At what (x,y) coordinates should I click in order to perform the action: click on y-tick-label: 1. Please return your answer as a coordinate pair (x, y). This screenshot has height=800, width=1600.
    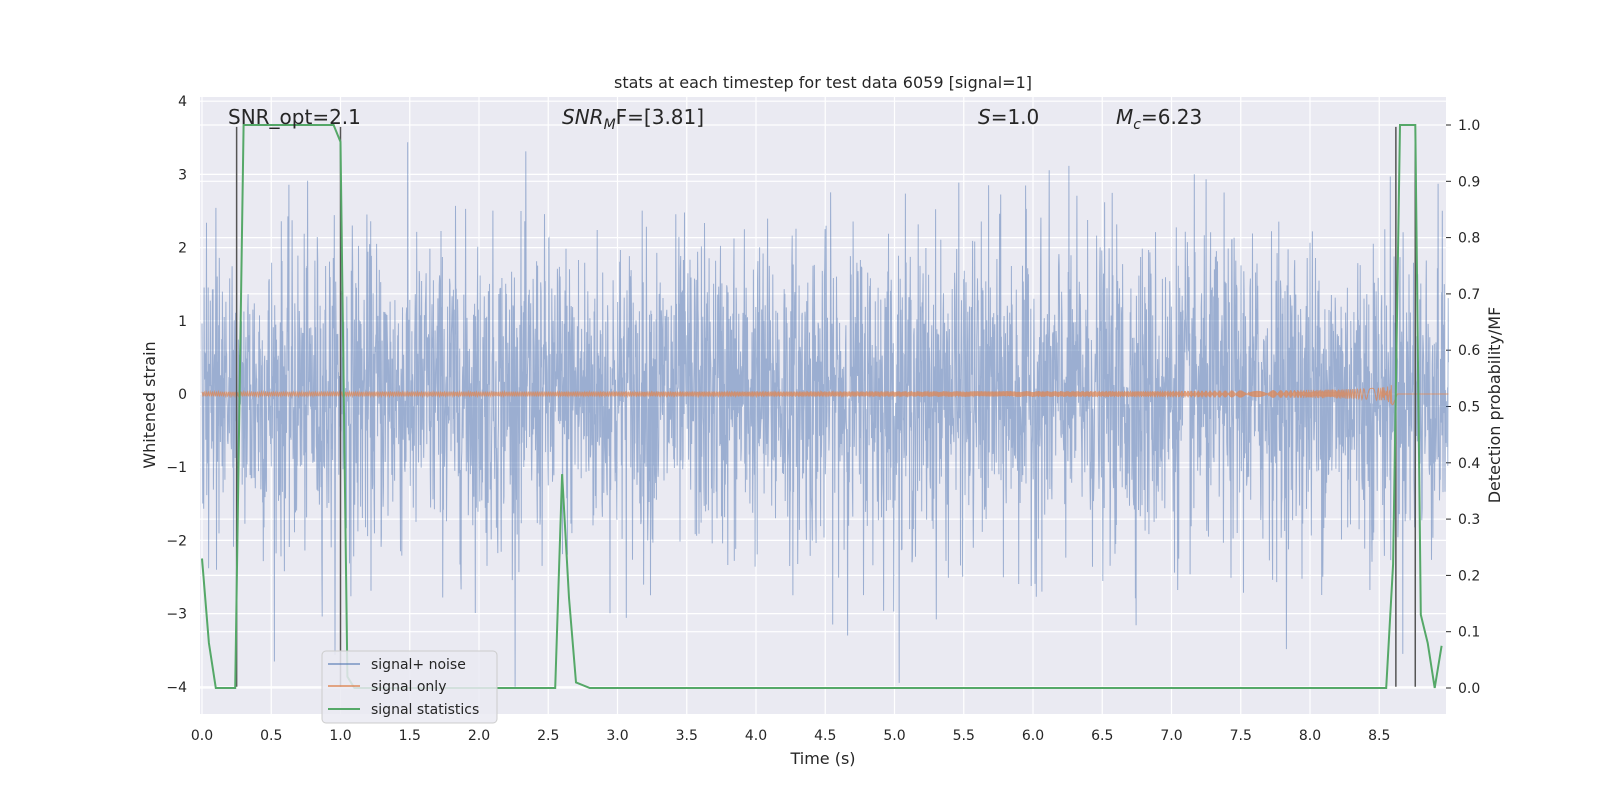
    Looking at the image, I should click on (182, 322).